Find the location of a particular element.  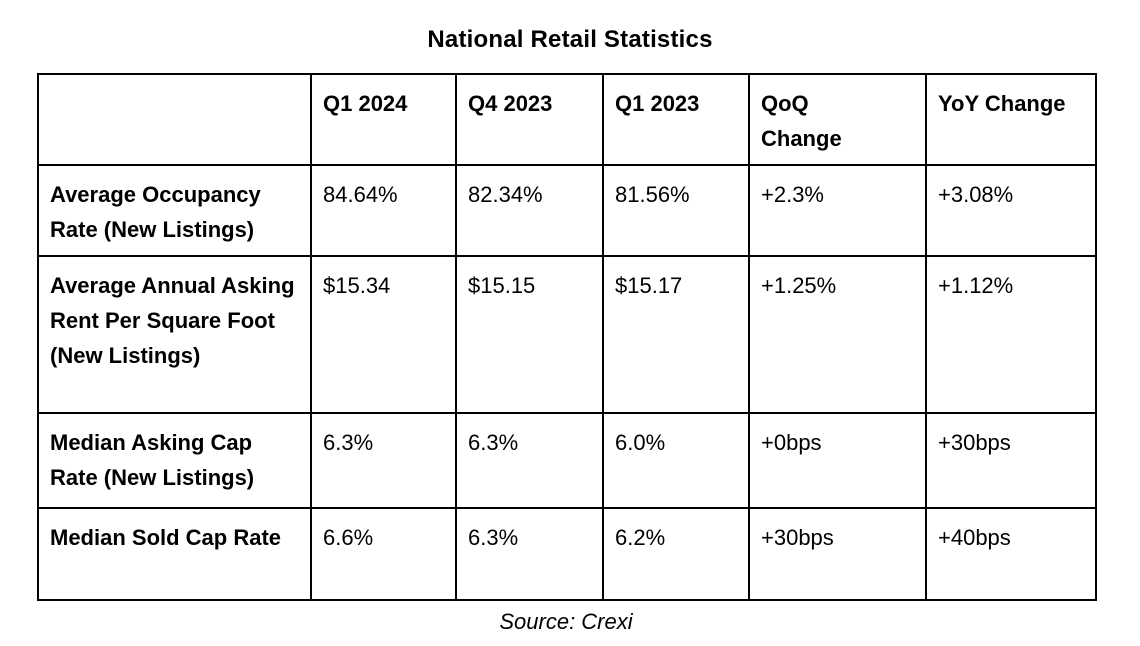

column-header-blank is located at coordinates (174, 119).